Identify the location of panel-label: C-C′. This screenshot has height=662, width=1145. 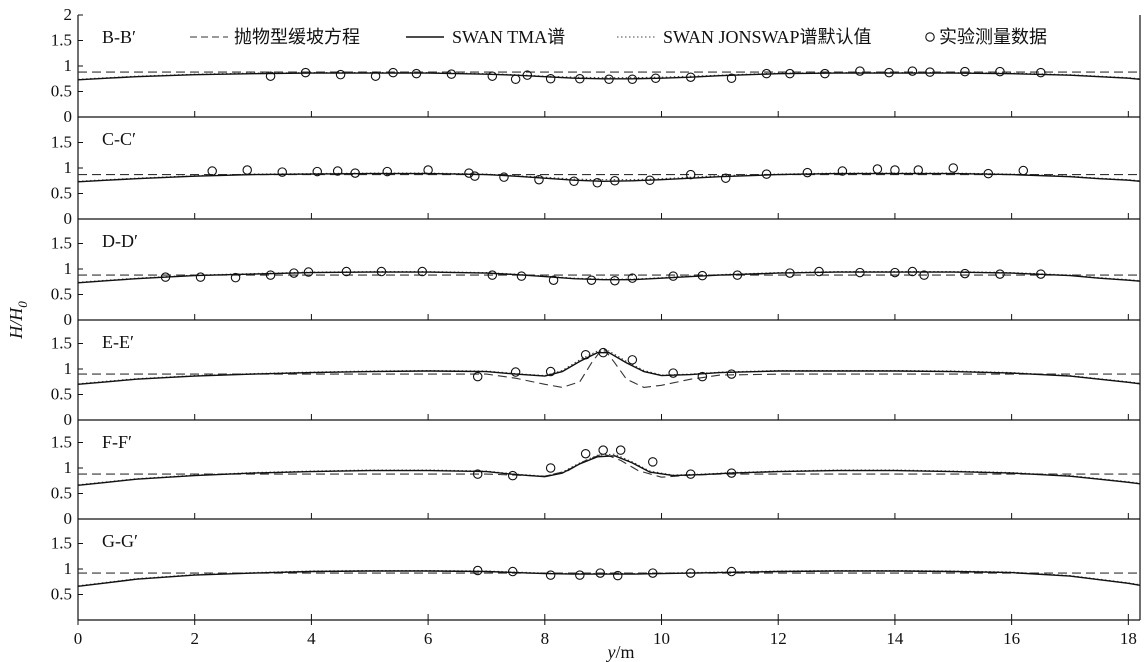
(119, 139).